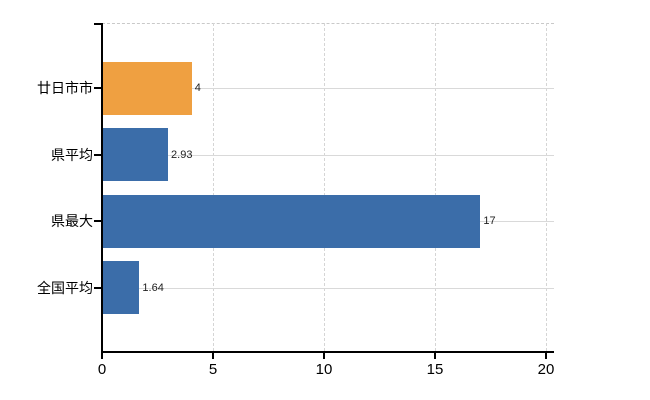  What do you see at coordinates (102, 188) in the screenshot?
I see `y-axis-line` at bounding box center [102, 188].